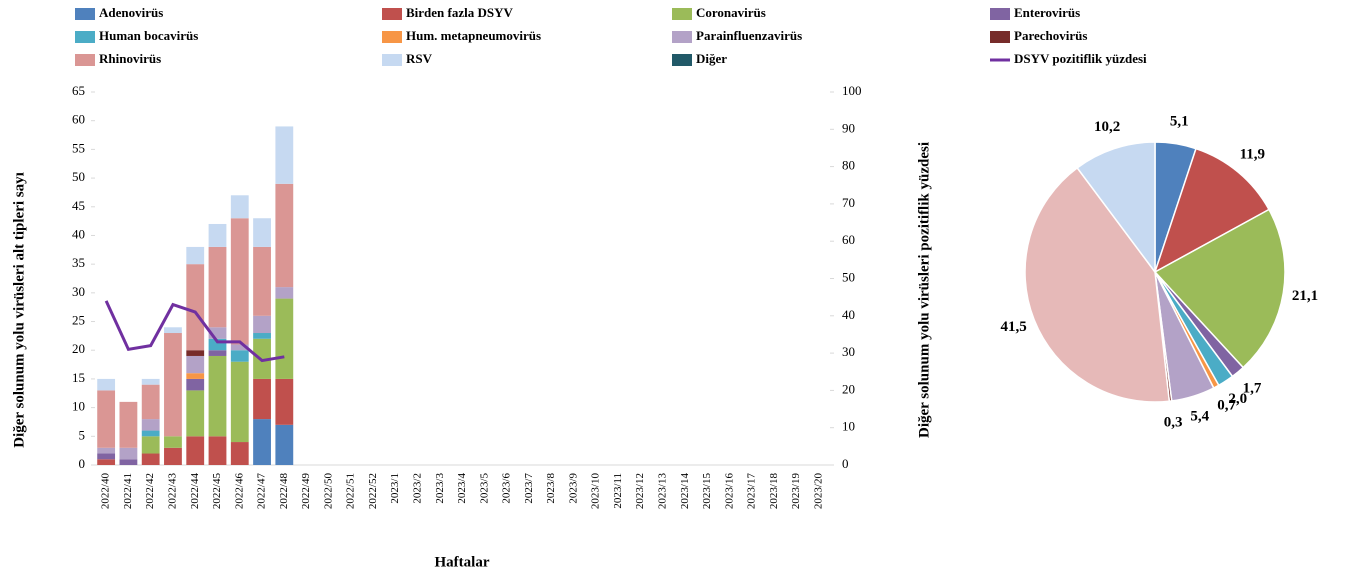 The height and width of the screenshot is (578, 1347). Describe the element at coordinates (78, 320) in the screenshot. I see `y-tick-label: 25` at that location.